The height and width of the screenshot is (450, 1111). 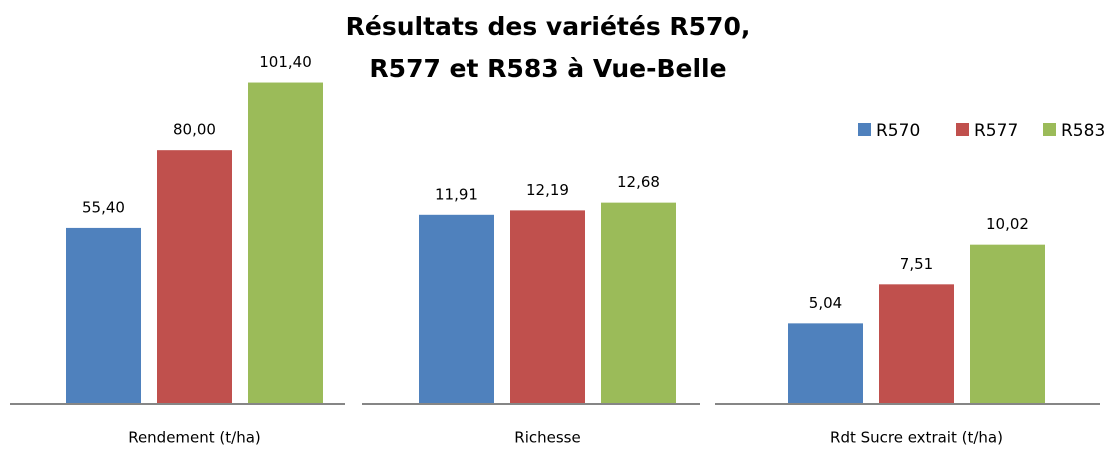 I want to click on value-label: 55,40, so click(x=103, y=207).